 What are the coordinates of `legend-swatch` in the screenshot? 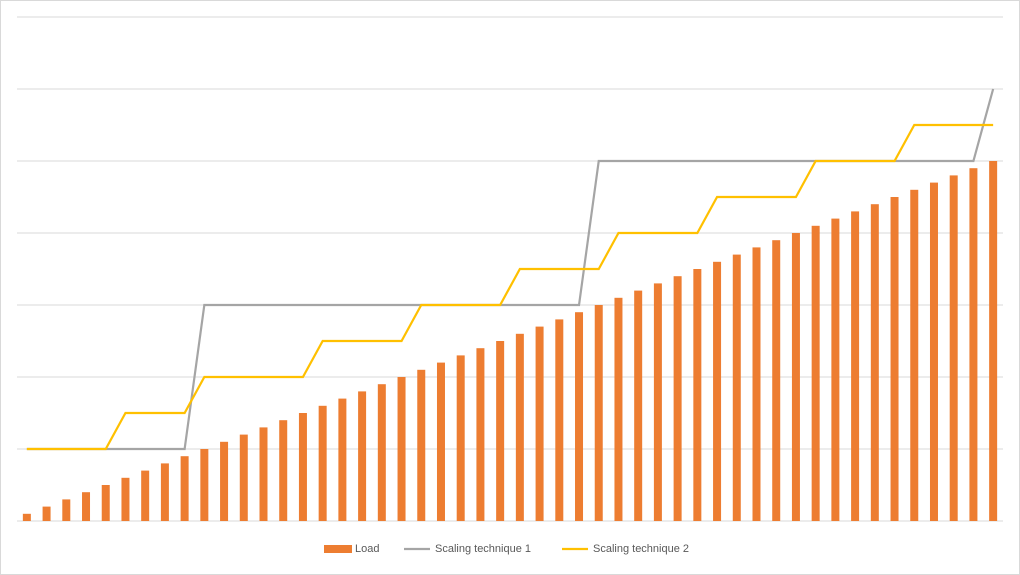 It's located at (338, 549).